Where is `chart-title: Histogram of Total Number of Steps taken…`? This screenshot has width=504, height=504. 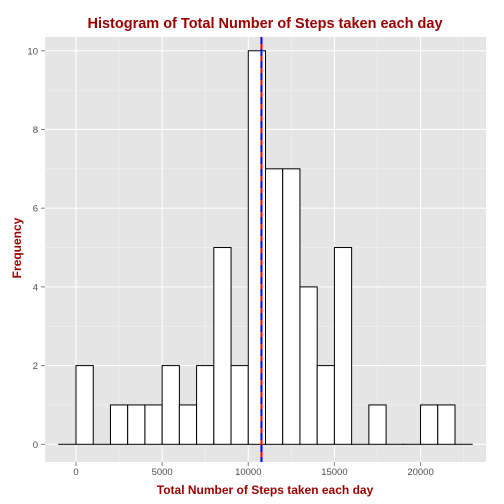 chart-title: Histogram of Total Number of Steps taken… is located at coordinates (264, 24).